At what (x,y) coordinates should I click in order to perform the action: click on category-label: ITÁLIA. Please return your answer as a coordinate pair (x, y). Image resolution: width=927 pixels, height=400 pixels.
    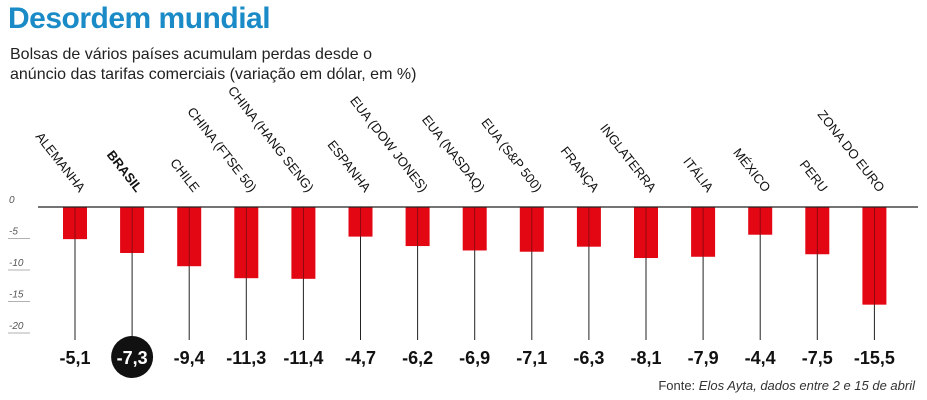
    Looking at the image, I should click on (698, 174).